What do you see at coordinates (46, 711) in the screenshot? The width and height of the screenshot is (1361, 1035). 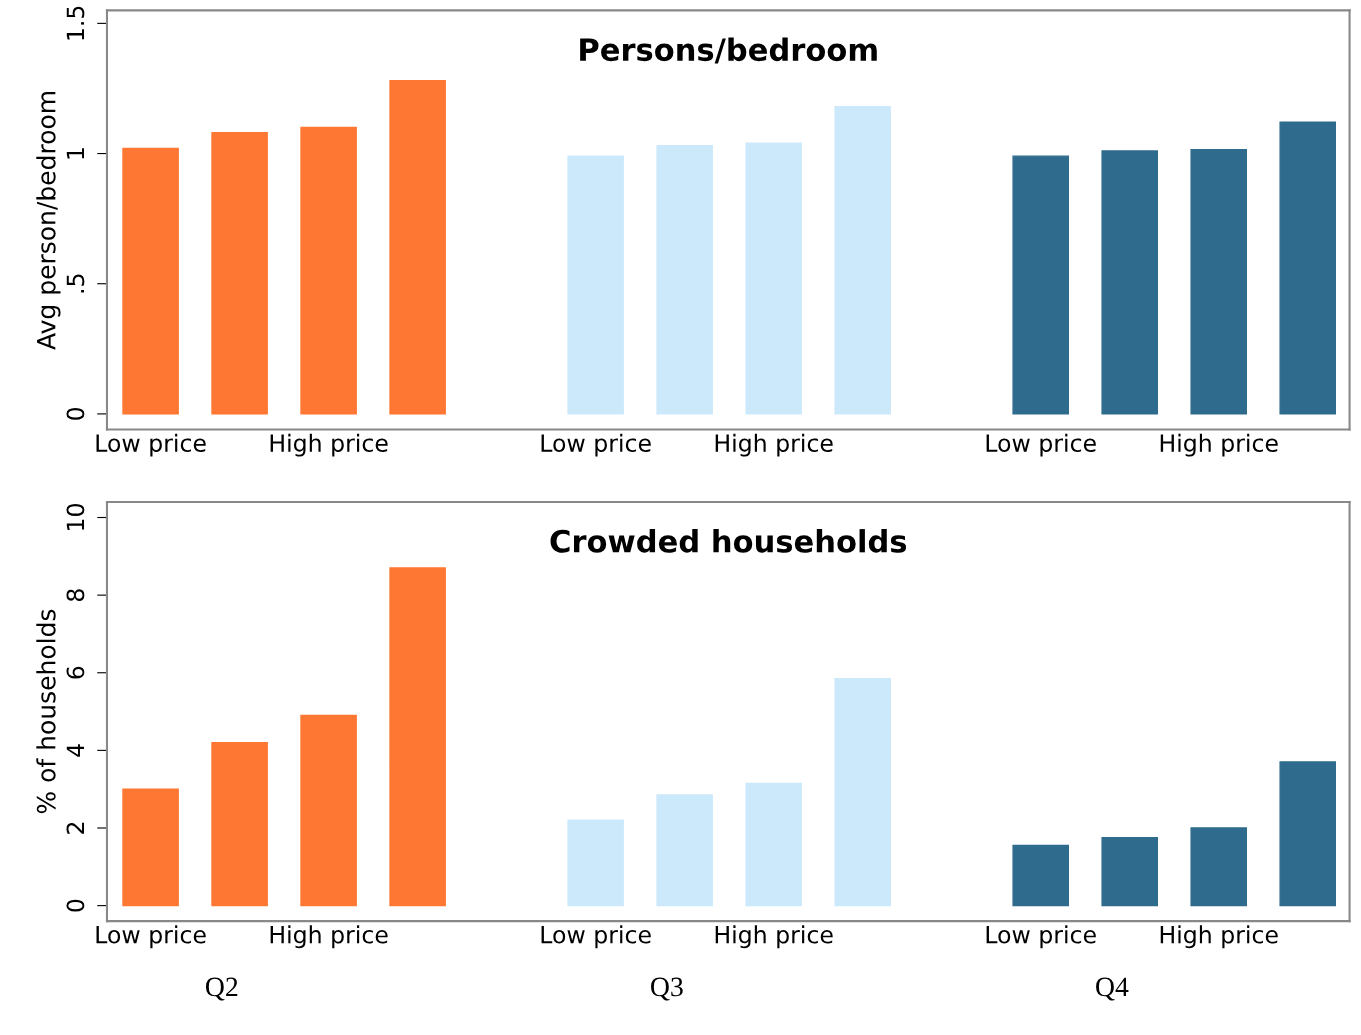 I see `y-axis-title: % of households` at bounding box center [46, 711].